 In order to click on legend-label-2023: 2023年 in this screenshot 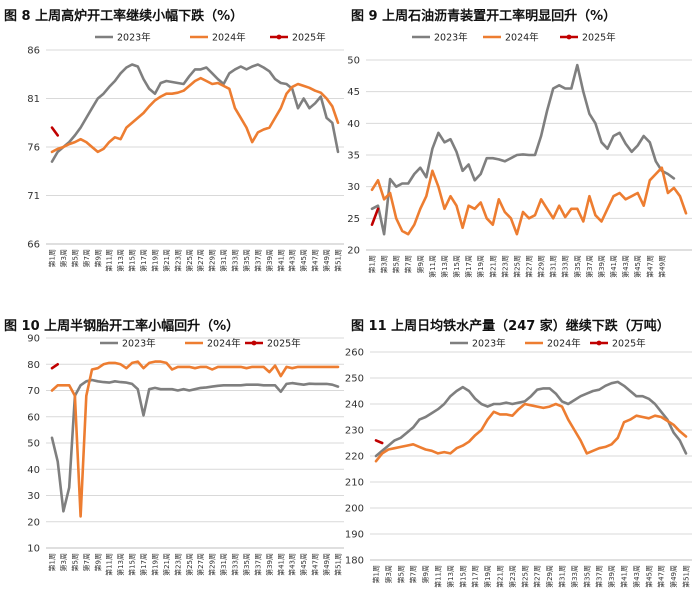, I will do `click(489, 344)`.